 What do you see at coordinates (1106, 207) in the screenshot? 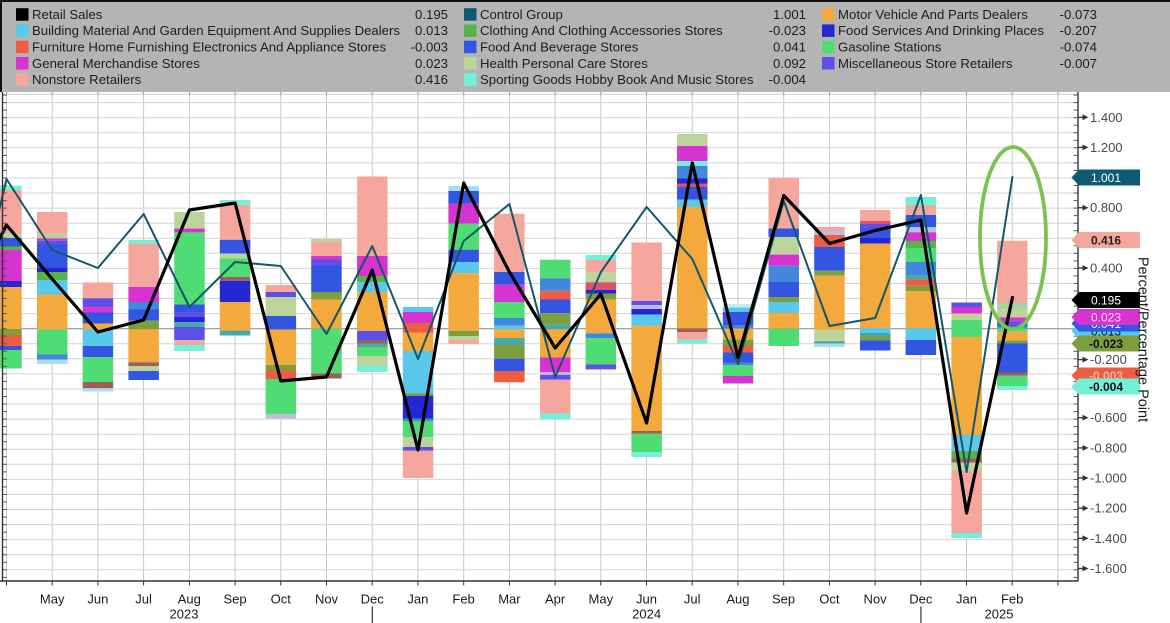
I see `svg-text: 0.800` at bounding box center [1106, 207].